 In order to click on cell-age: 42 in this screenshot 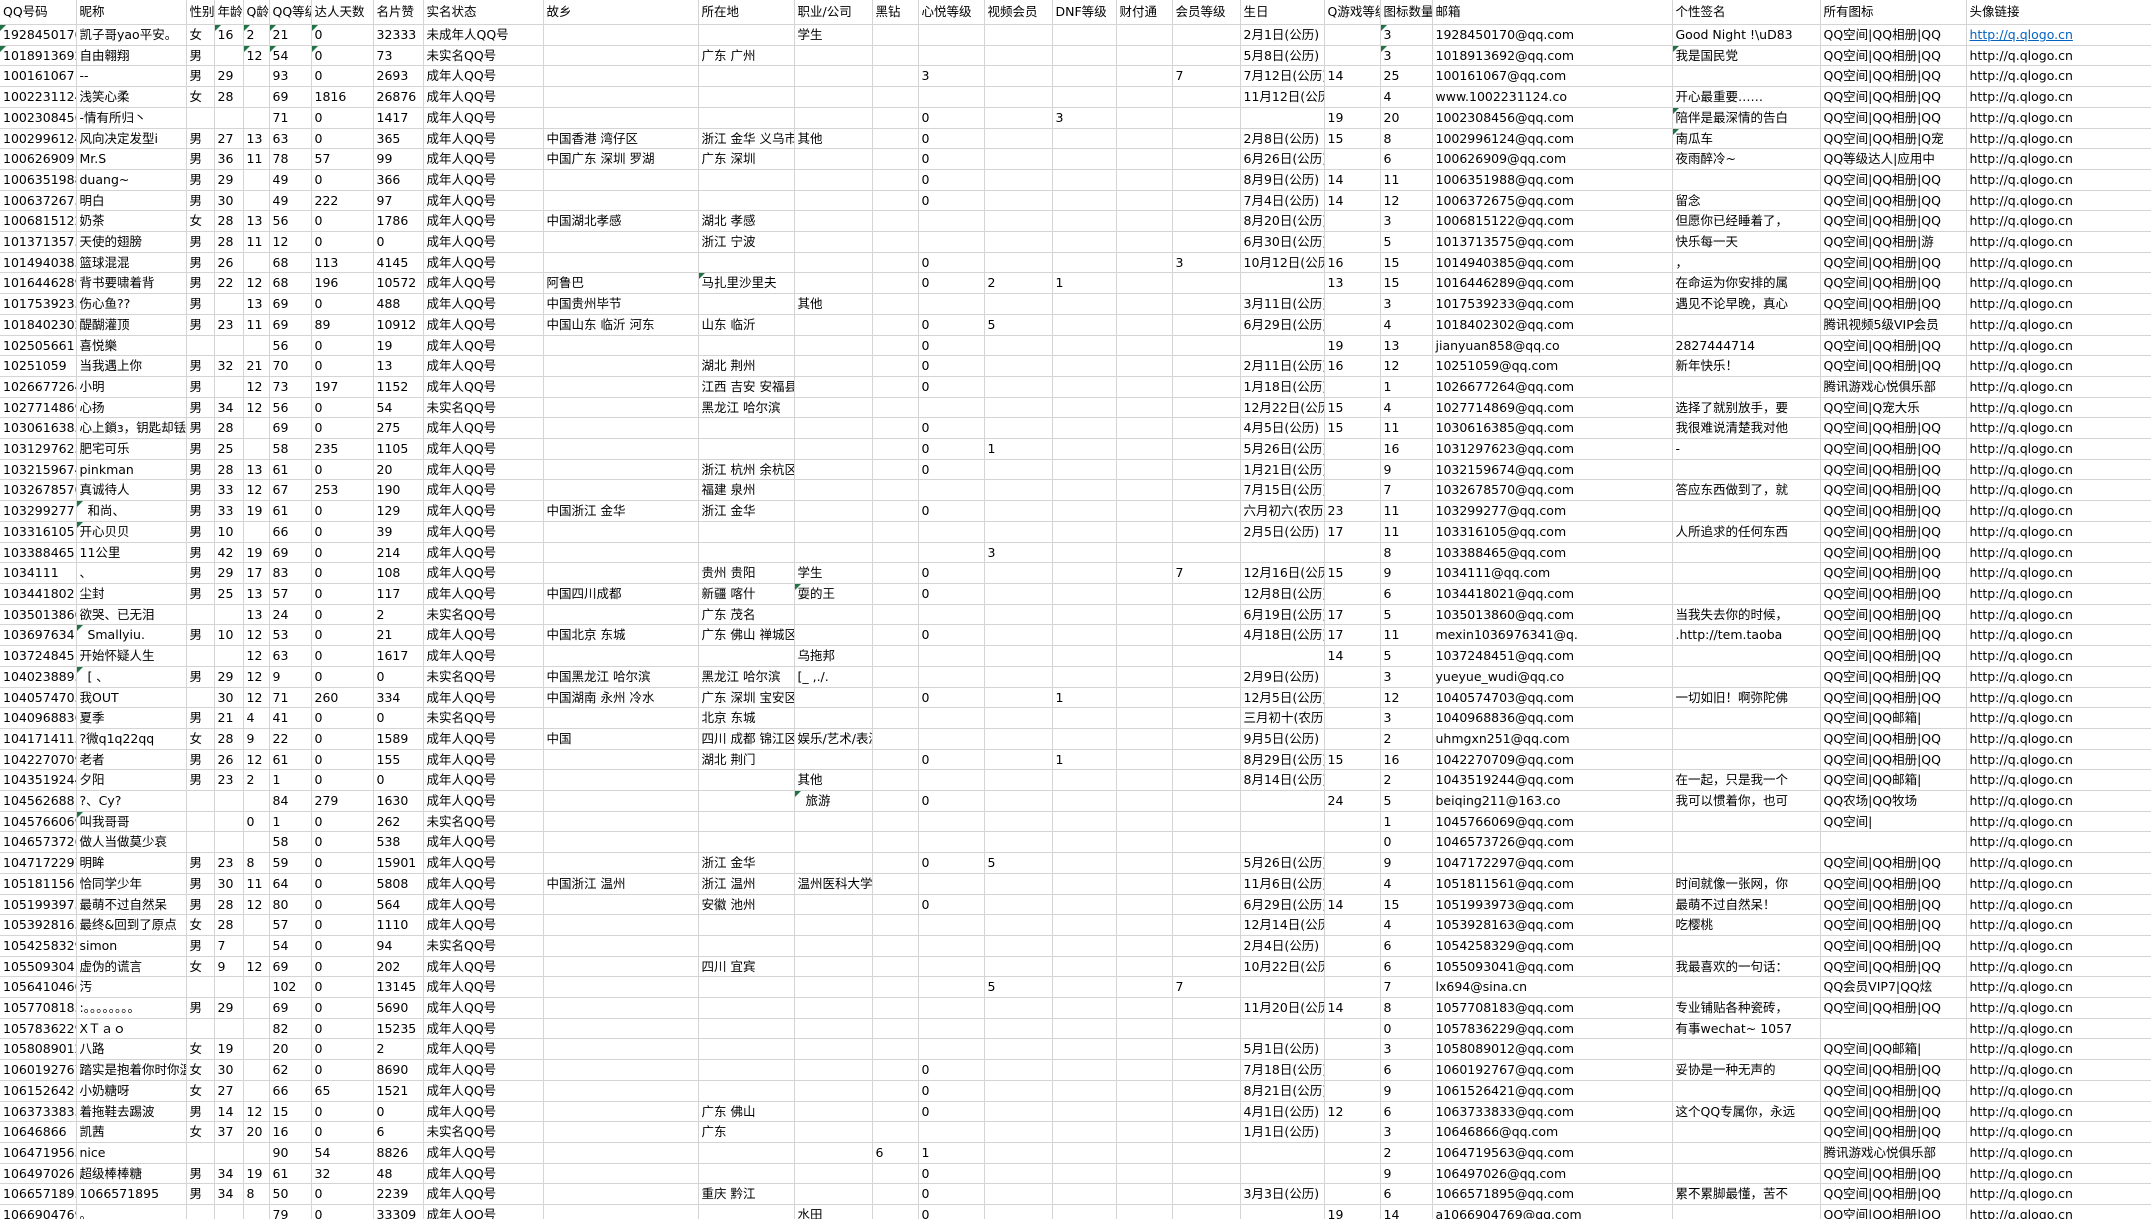, I will do `click(229, 553)`.